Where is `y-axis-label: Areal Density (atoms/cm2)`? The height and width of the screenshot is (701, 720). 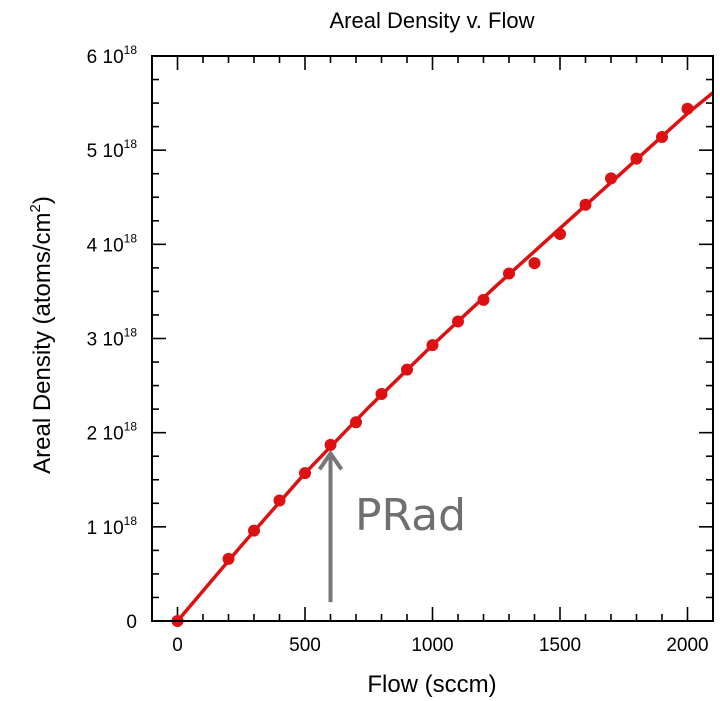
y-axis-label: Areal Density (atoms/cm2) is located at coordinates (41, 335).